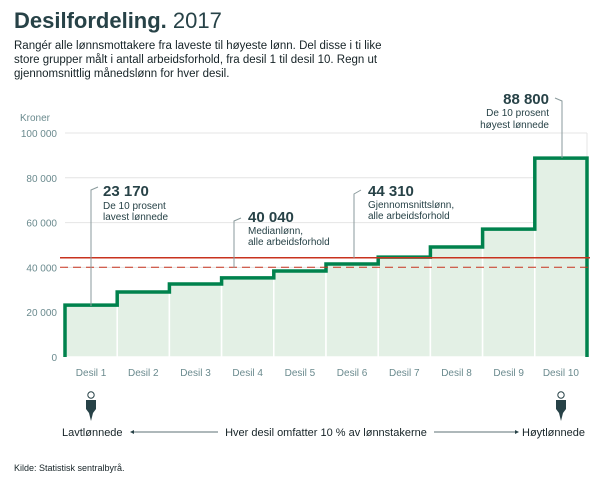 The height and width of the screenshot is (488, 610). I want to click on y-tick-label: 0, so click(54, 358).